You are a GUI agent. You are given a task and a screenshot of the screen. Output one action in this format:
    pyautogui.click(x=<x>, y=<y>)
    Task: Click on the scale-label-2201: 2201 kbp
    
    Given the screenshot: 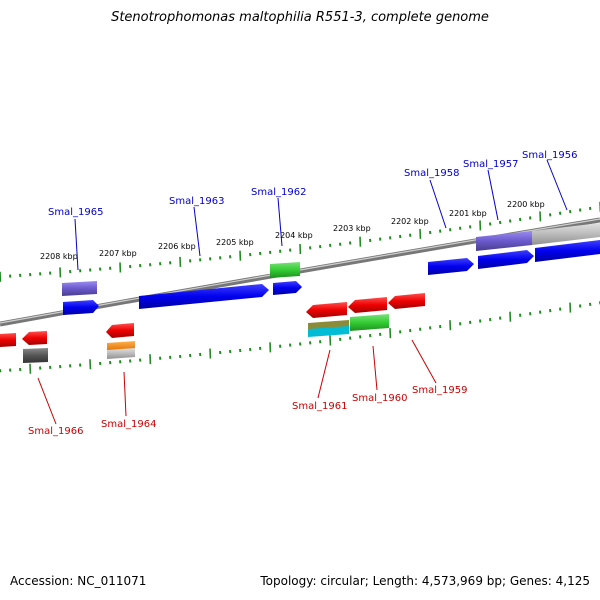 What is the action you would take?
    pyautogui.click(x=468, y=213)
    